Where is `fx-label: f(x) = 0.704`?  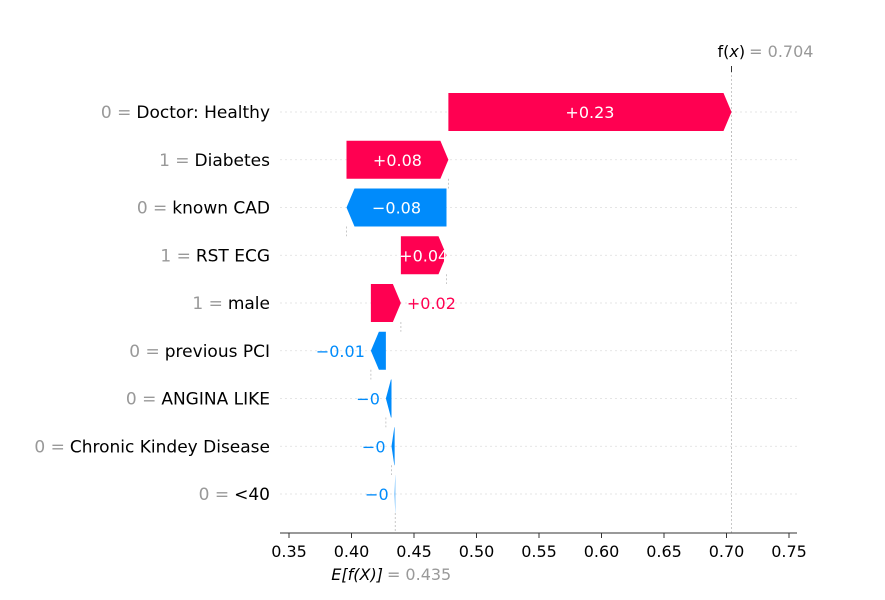 fx-label: f(x) = 0.704 is located at coordinates (766, 51).